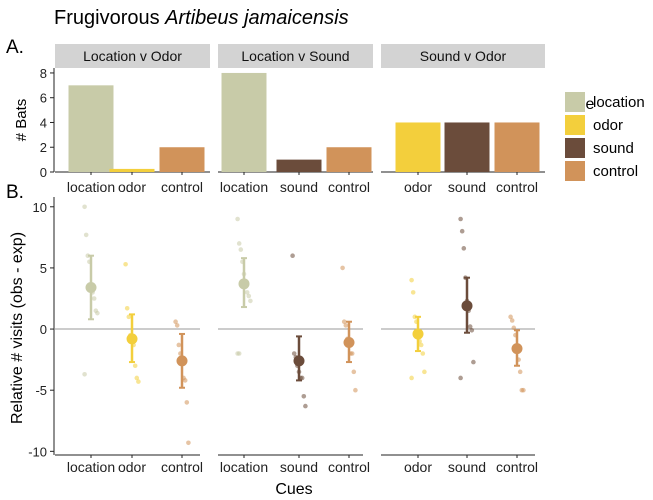 Image resolution: width=653 pixels, height=500 pixels. What do you see at coordinates (43, 268) in the screenshot?
I see `panel-b-y-tick-label: 5` at bounding box center [43, 268].